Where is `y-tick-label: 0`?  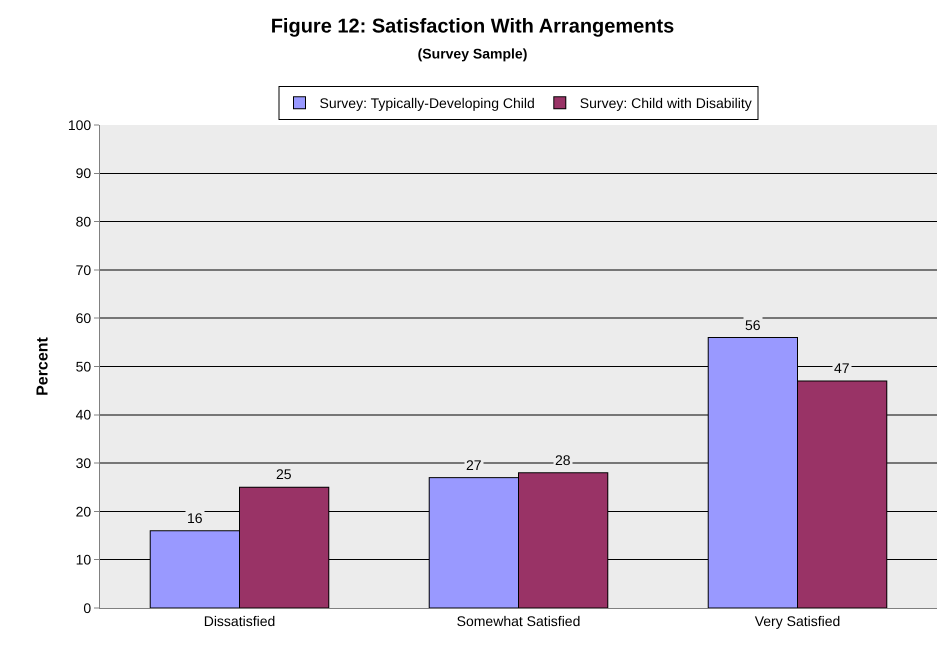
y-tick-label: 0 is located at coordinates (87, 608).